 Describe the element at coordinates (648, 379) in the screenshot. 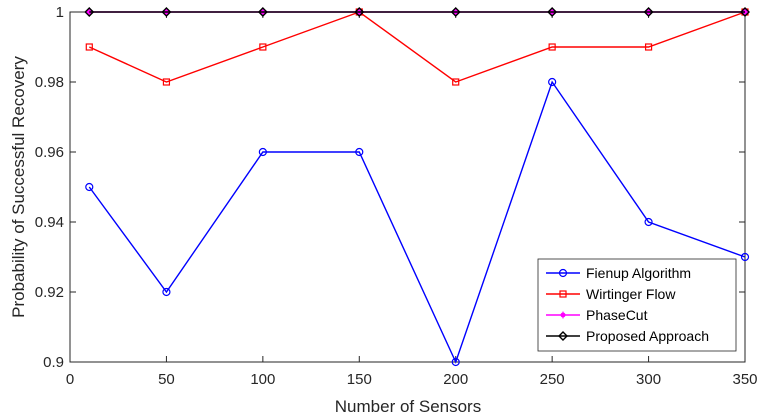

I see `x-tick-label: 300` at that location.